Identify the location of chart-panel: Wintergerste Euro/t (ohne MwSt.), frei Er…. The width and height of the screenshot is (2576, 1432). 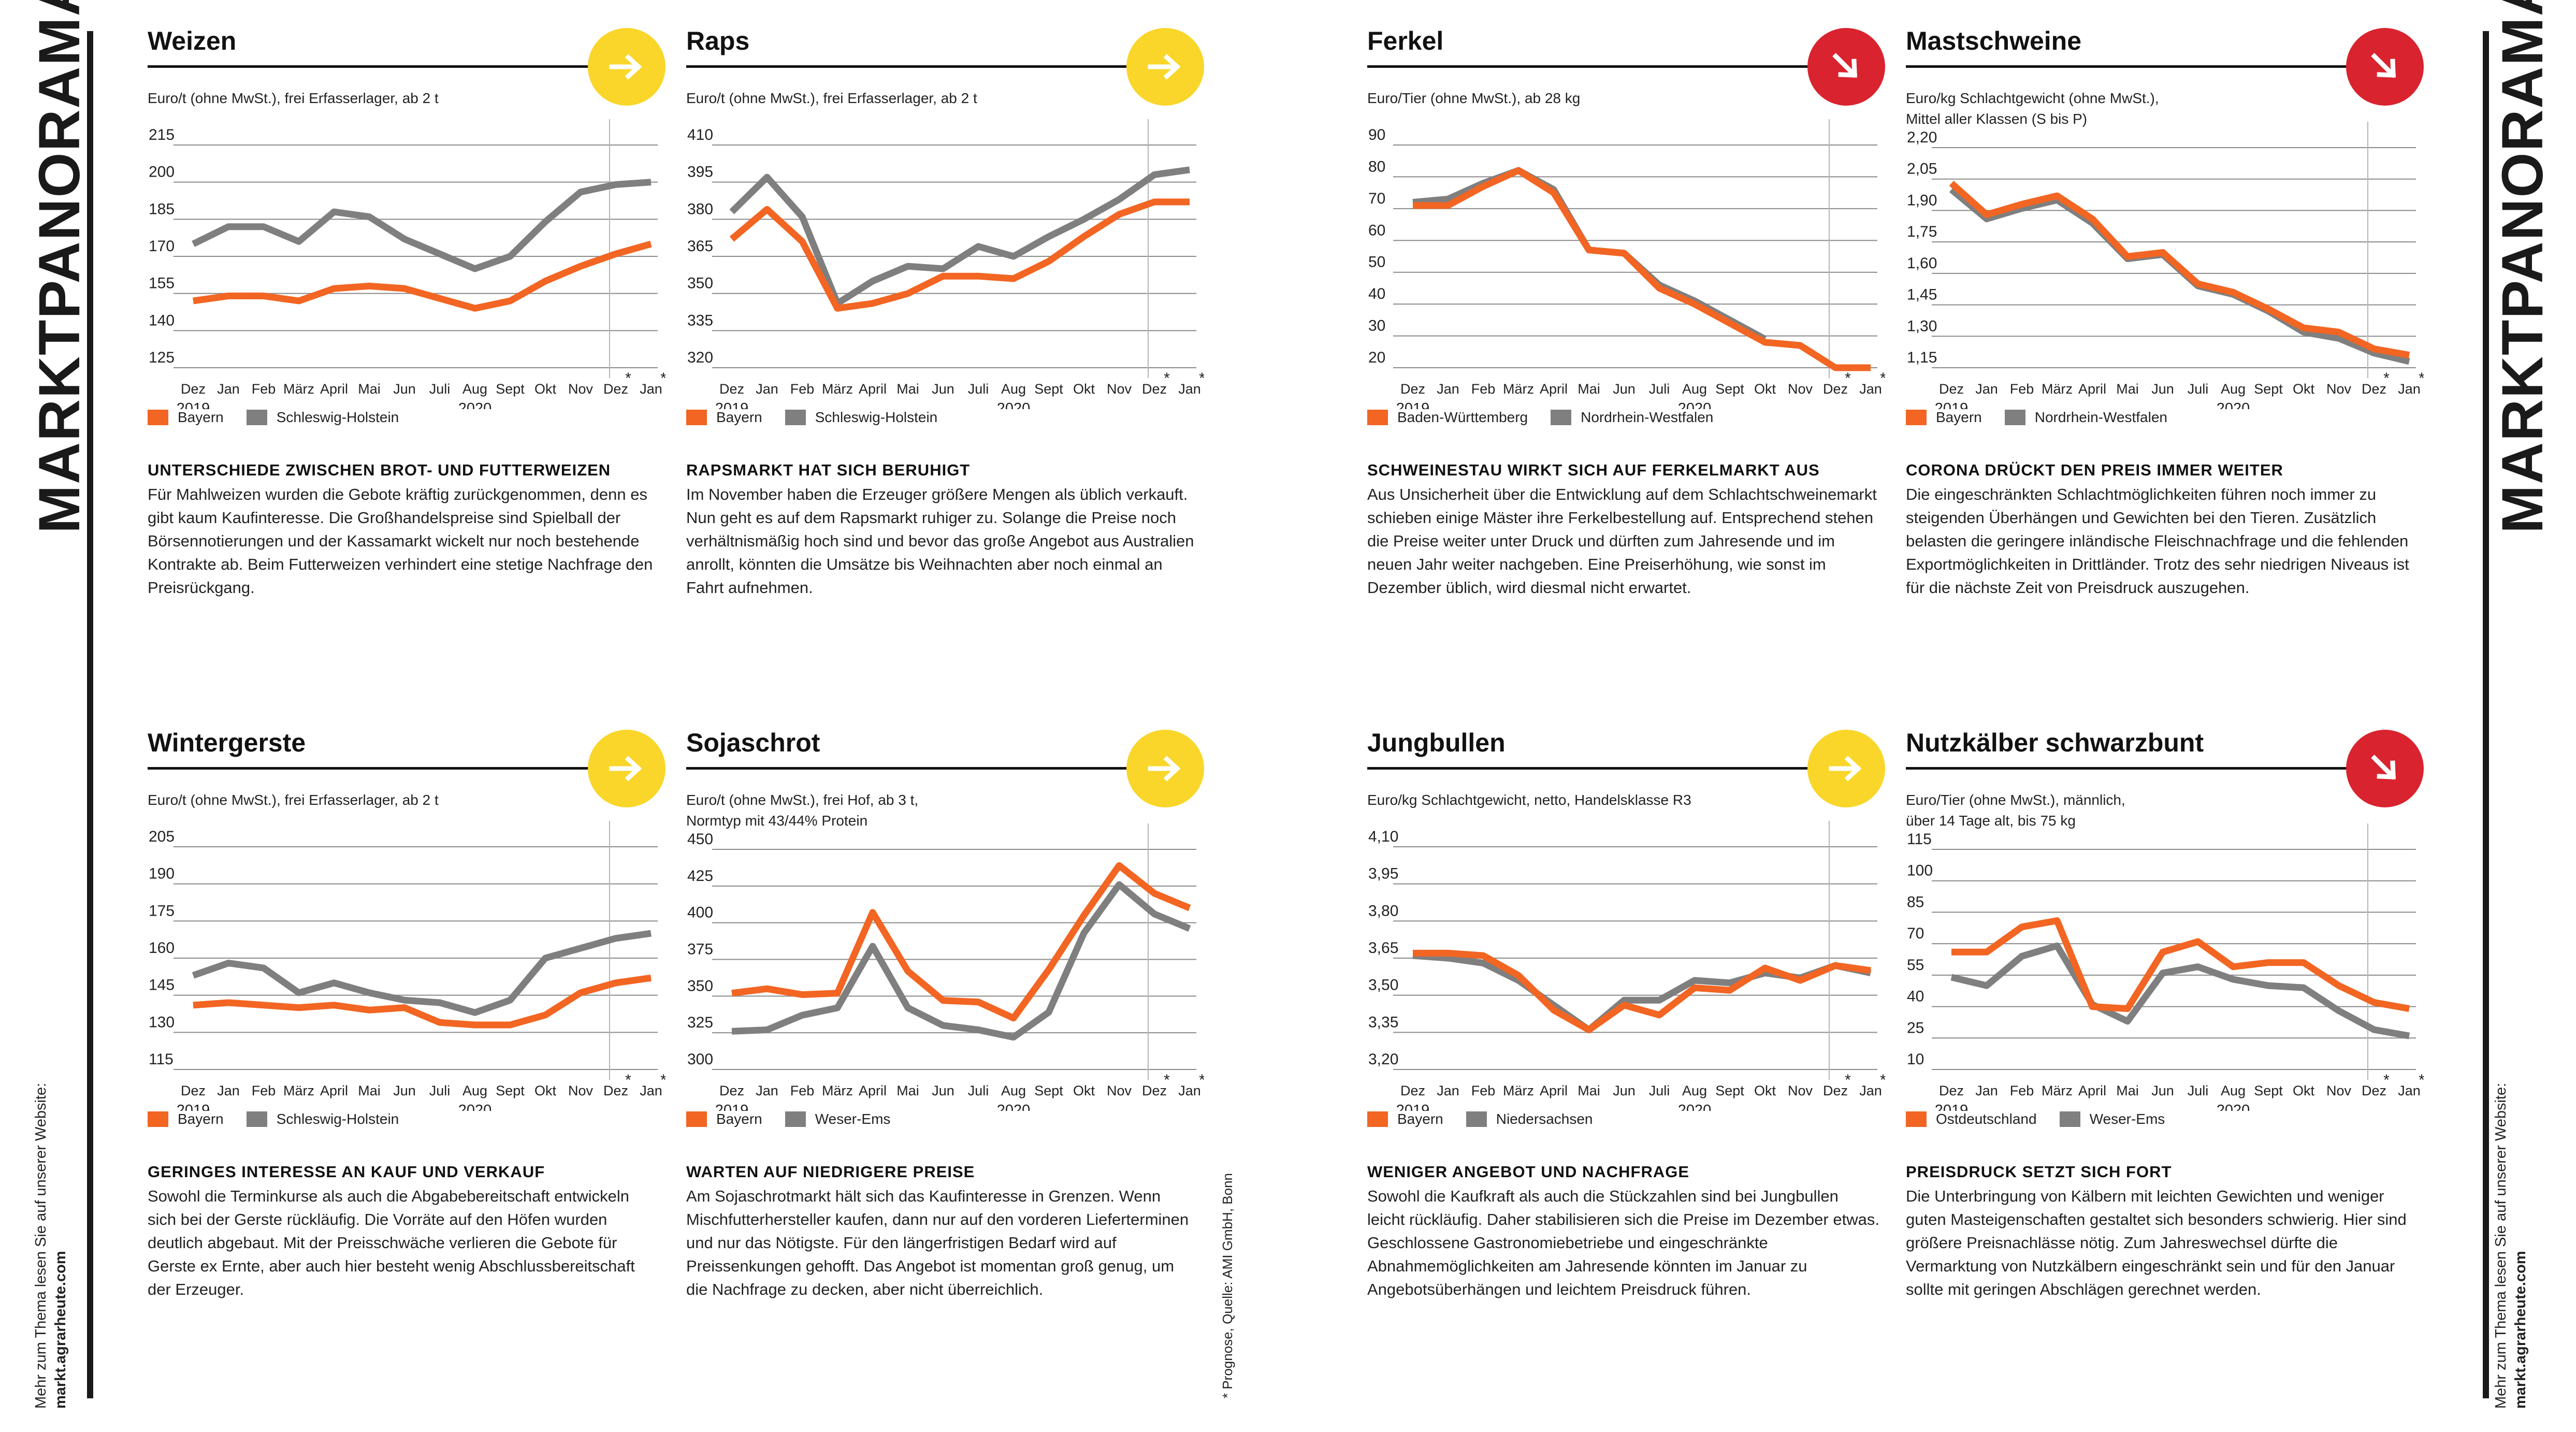
(406, 1075).